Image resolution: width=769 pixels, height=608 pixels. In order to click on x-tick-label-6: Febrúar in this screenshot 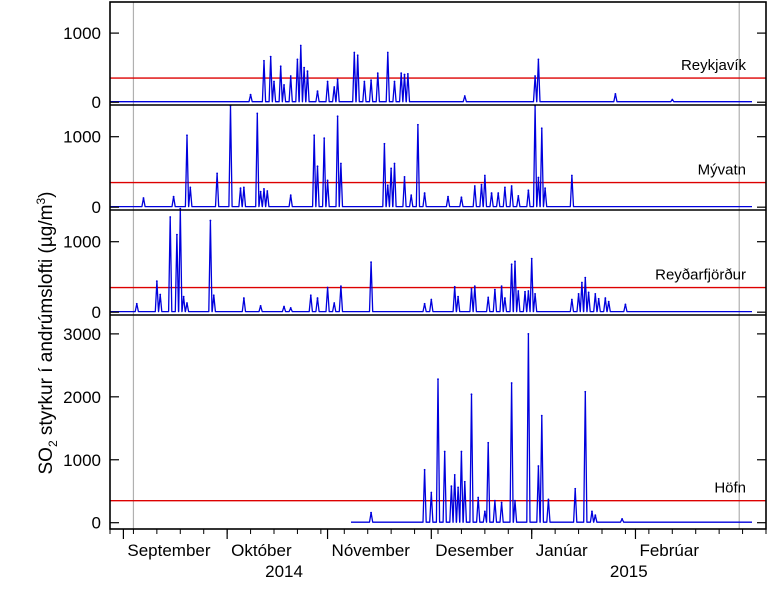, I will do `click(669, 550)`.